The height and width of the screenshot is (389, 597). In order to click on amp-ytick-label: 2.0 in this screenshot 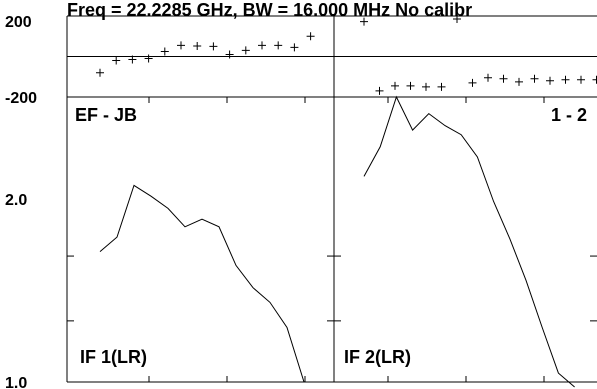, I will do `click(16, 200)`.